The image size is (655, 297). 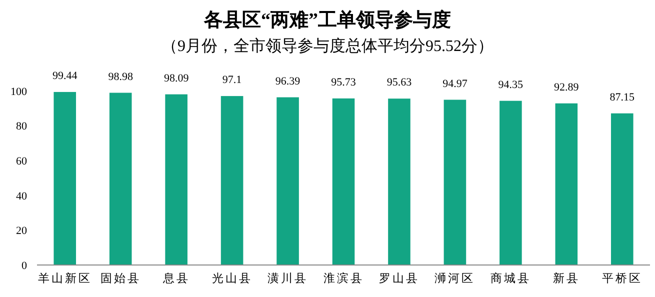 I want to click on x-tick-label: 固始县, so click(x=120, y=278).